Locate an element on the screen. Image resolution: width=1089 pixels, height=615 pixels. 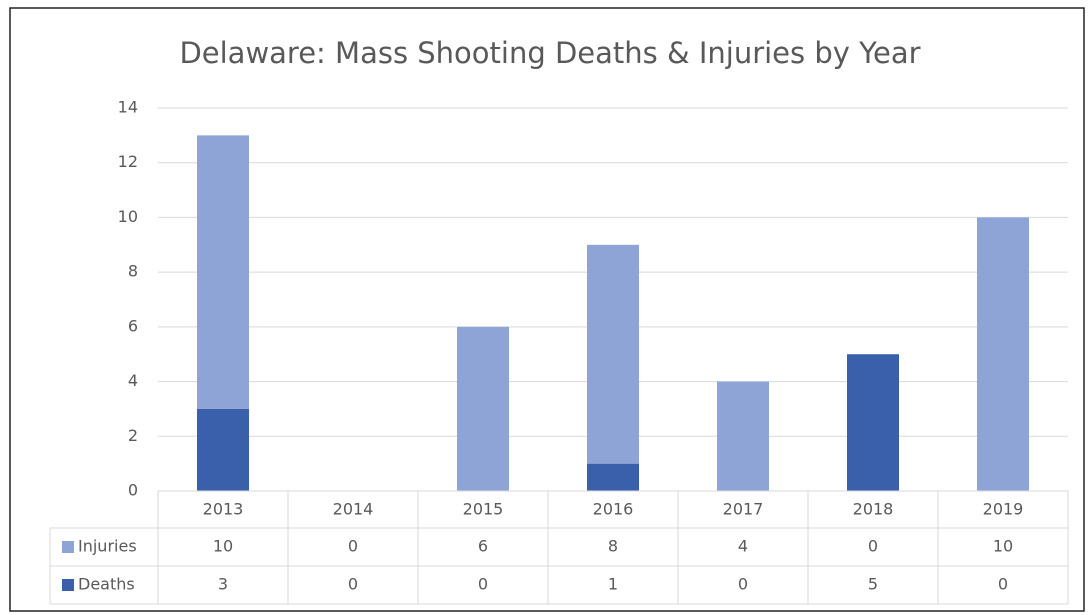
y-tick-label: 0 is located at coordinates (133, 490).